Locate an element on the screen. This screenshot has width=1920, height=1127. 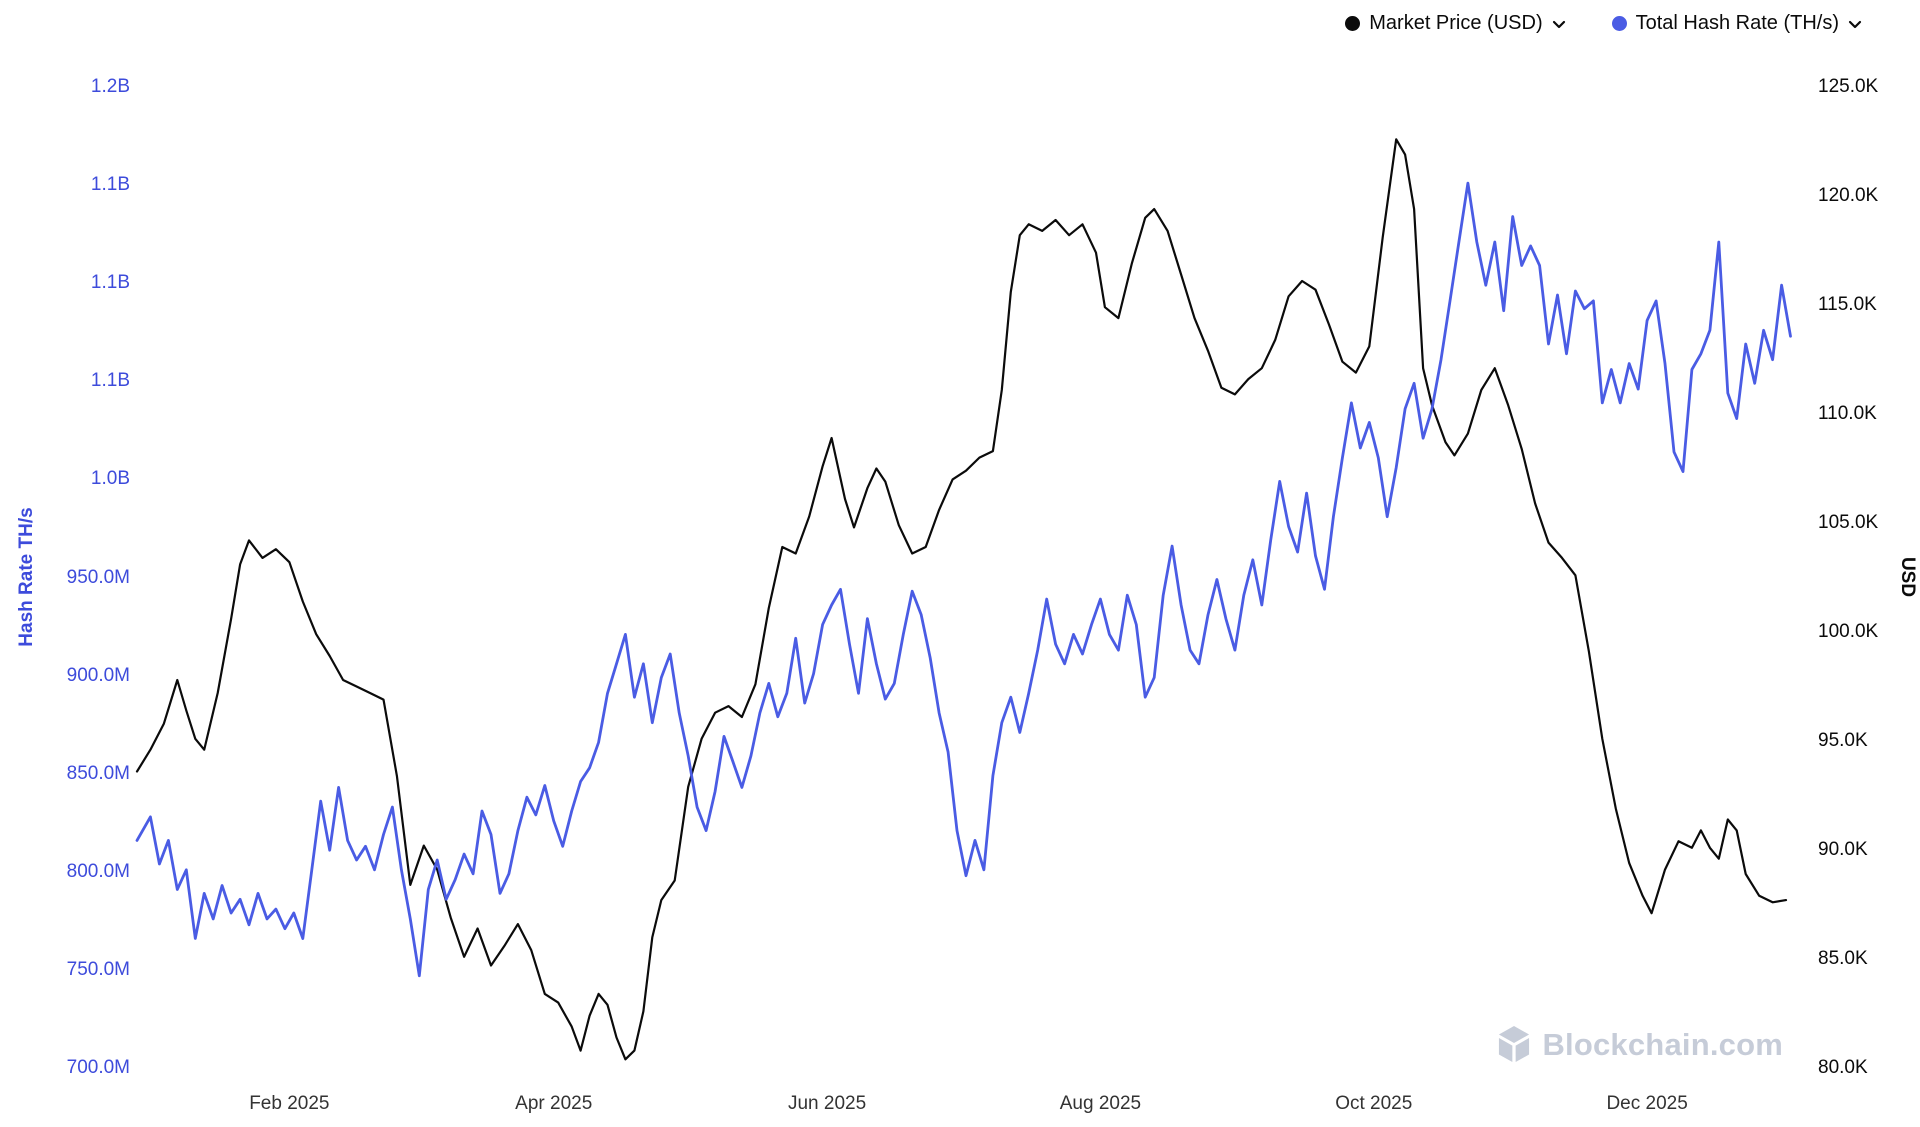
market-price-dot-icon is located at coordinates (1353, 23).